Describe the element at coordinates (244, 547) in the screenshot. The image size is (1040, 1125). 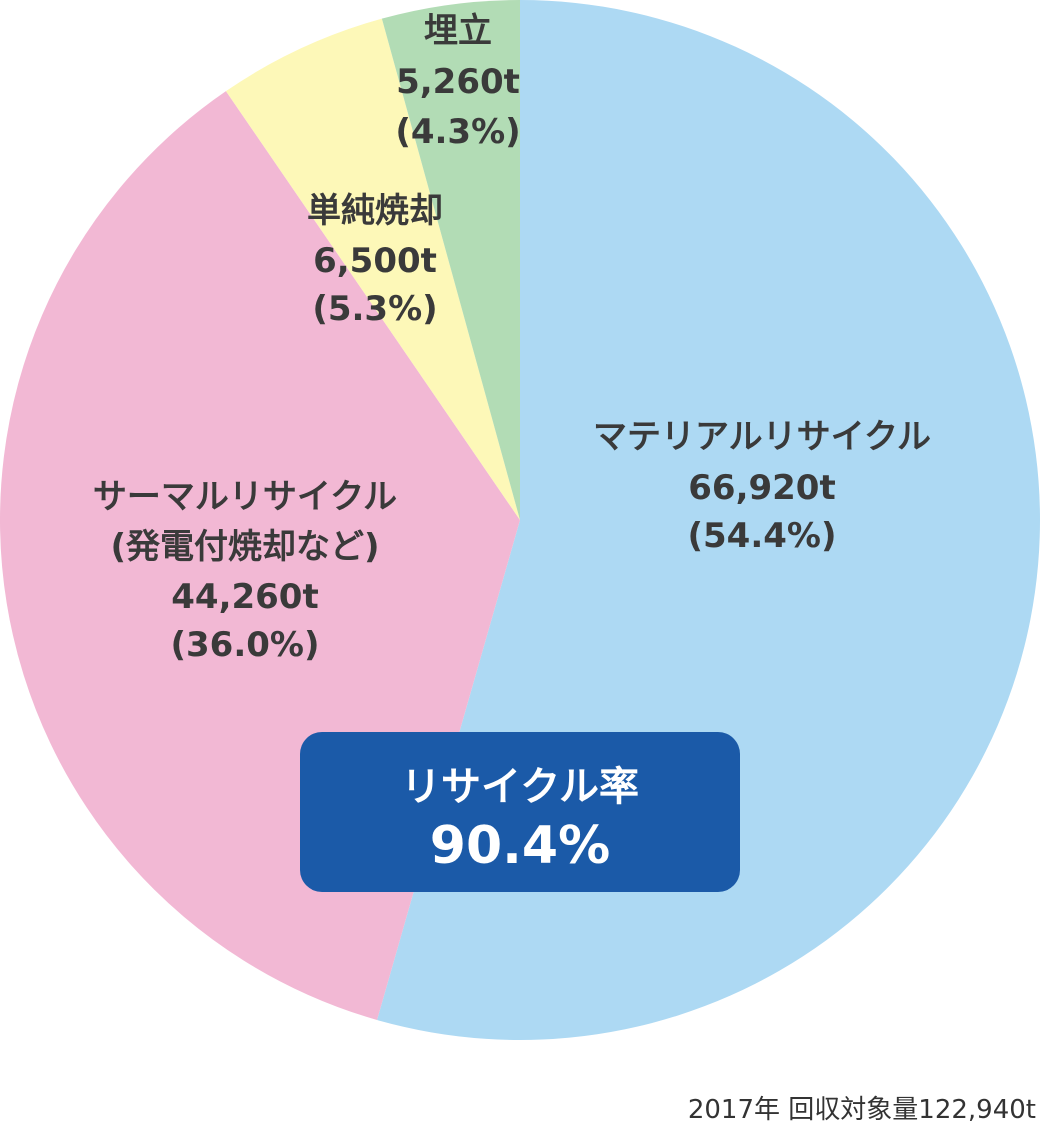
I see `thermal-recycle-sublabel: (発電付焼却など)` at that location.